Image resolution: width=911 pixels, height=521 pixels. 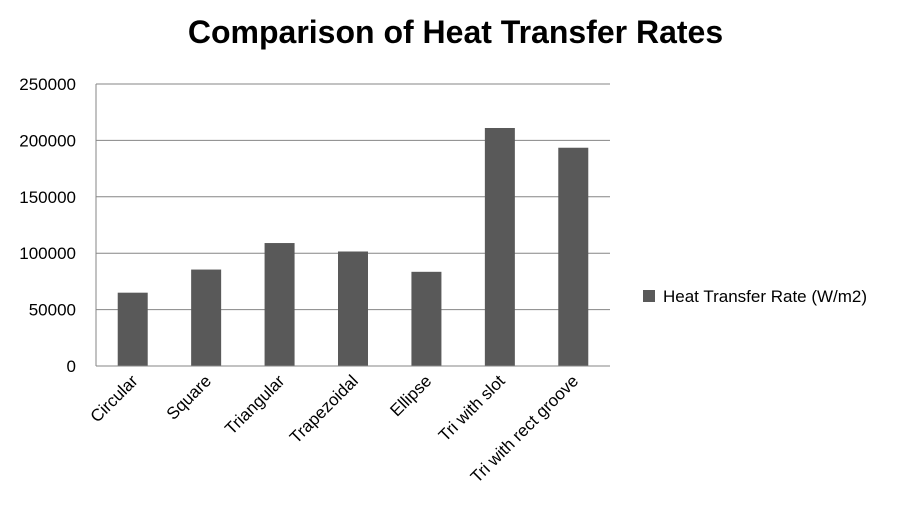 What do you see at coordinates (47, 140) in the screenshot?
I see `y-tick-label: 200000` at bounding box center [47, 140].